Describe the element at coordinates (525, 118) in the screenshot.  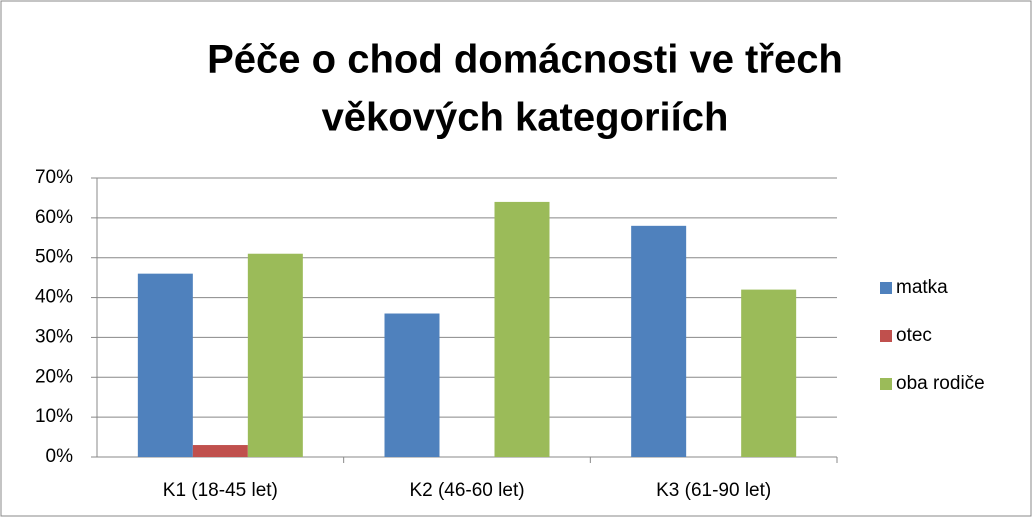
I see `chart-title: věkových kategoriích` at that location.